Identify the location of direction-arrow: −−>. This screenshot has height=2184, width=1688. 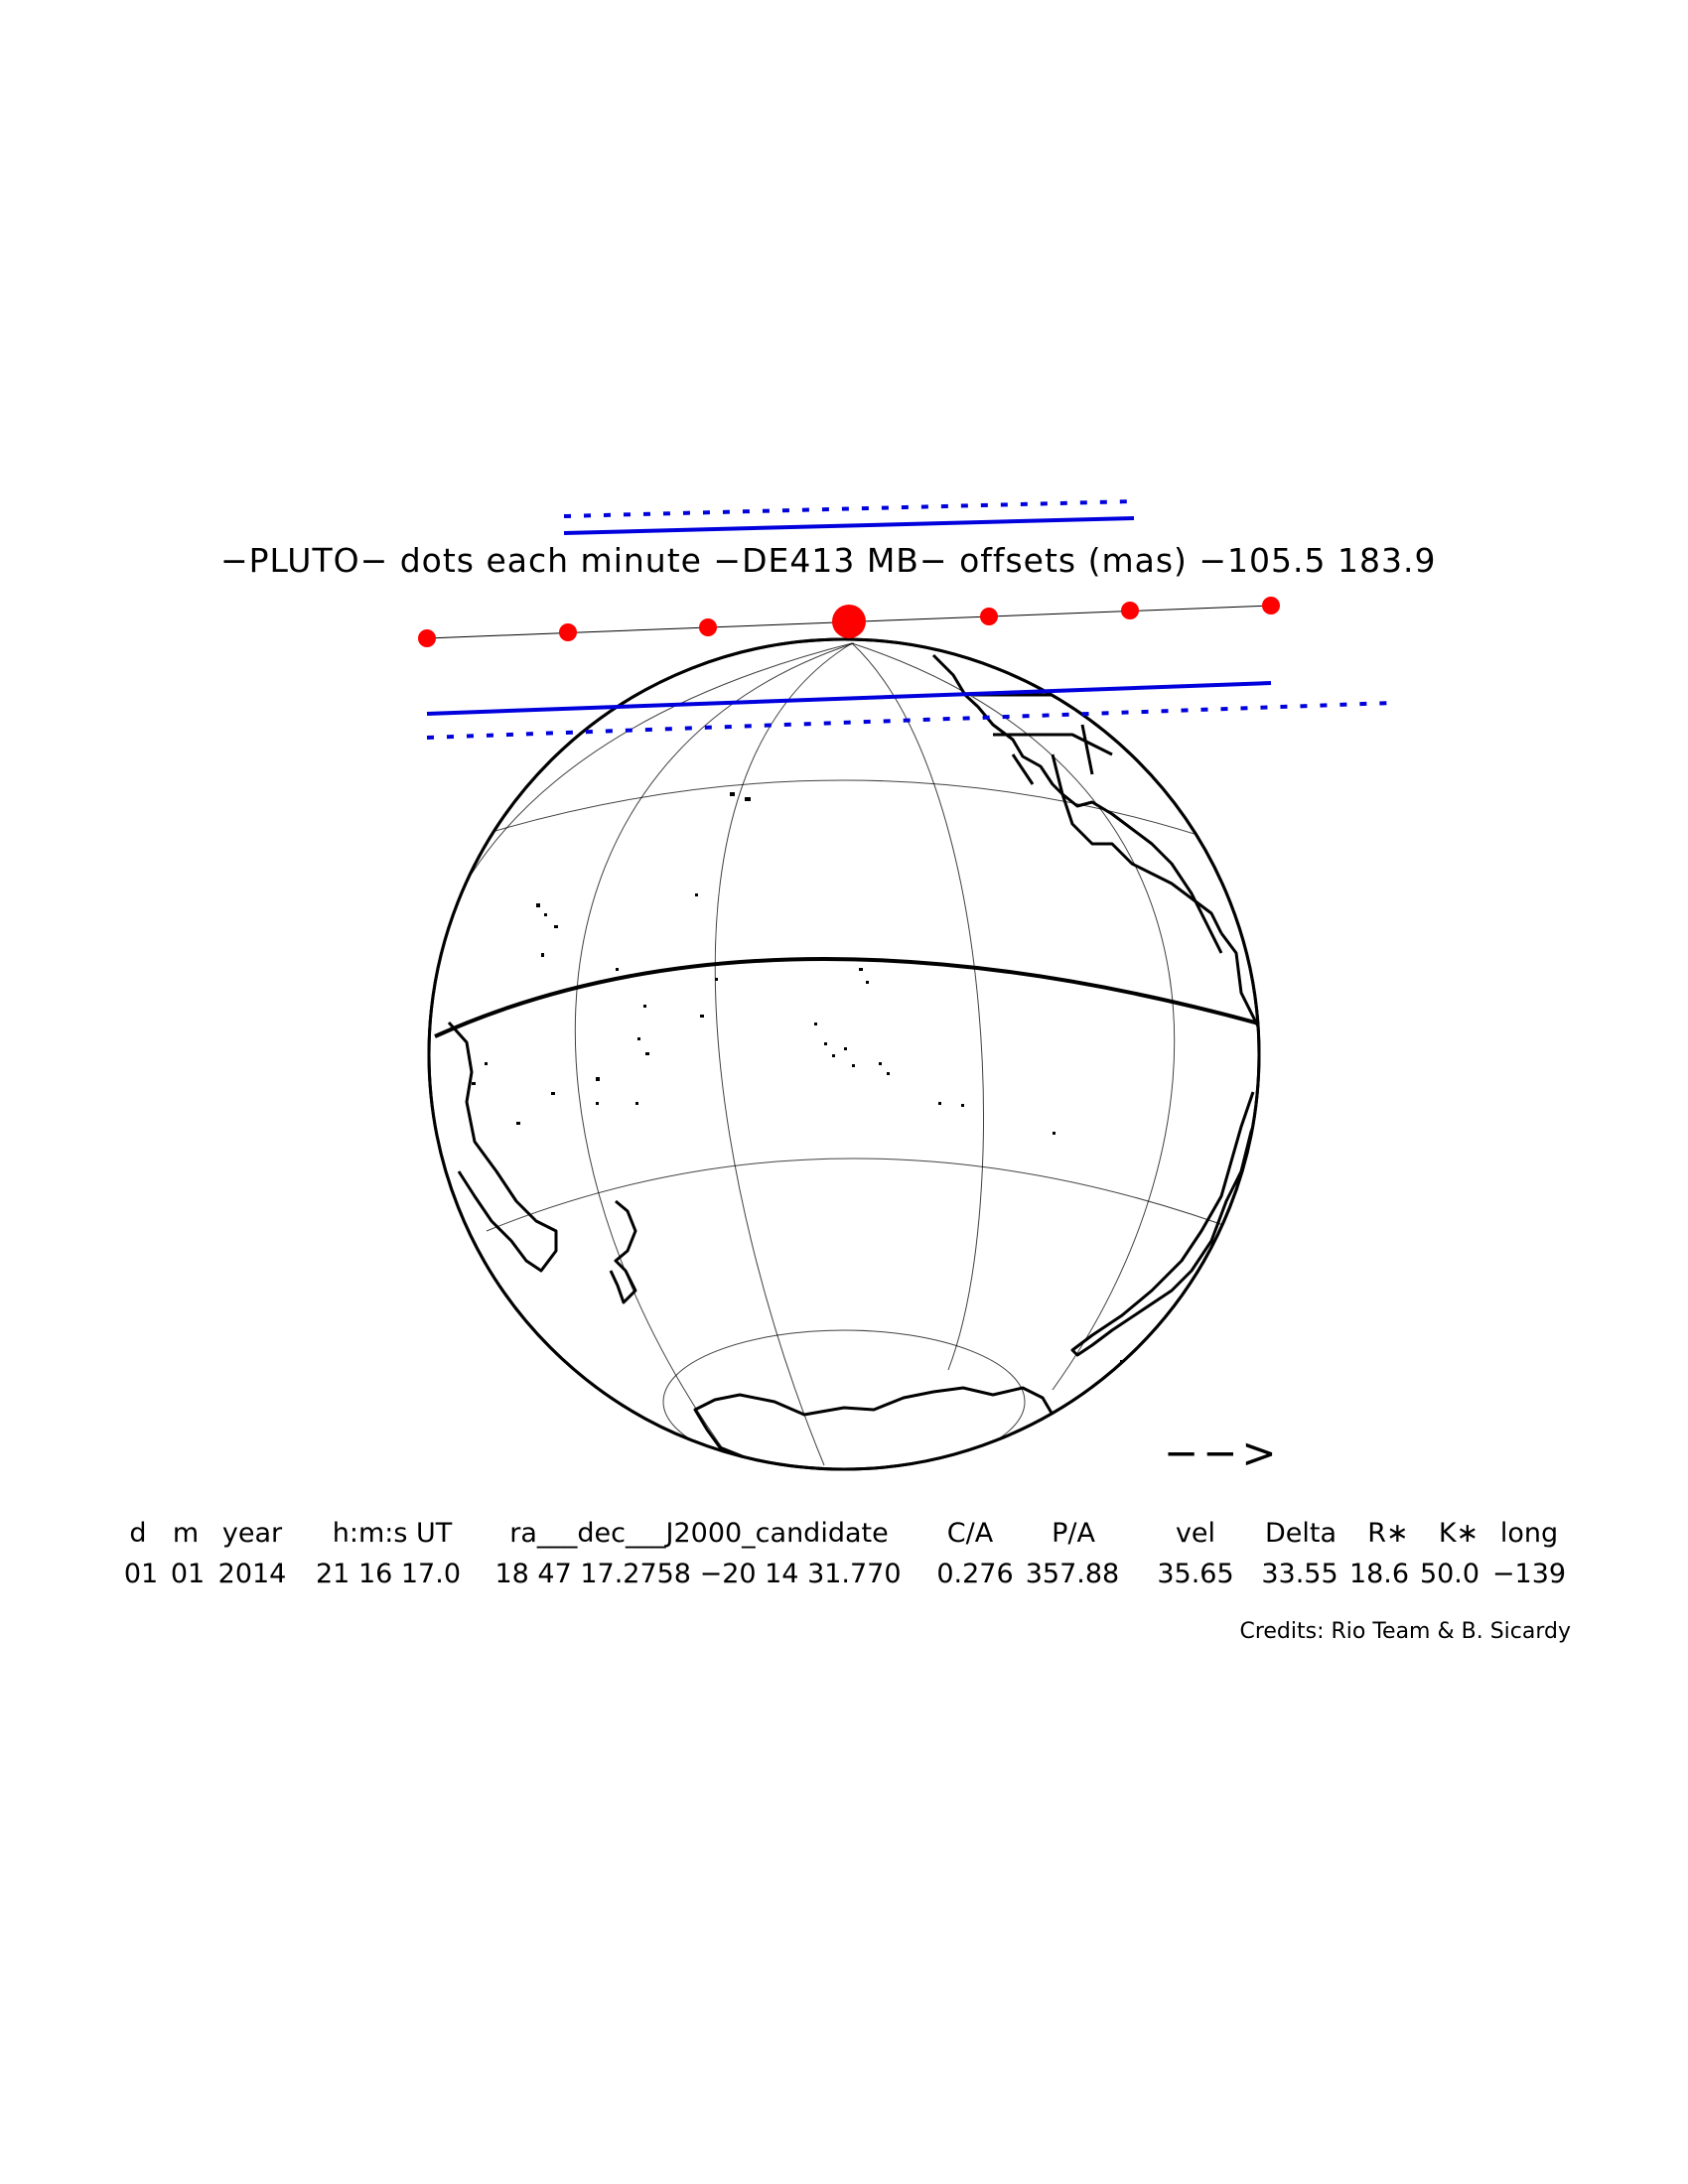
(1222, 1453).